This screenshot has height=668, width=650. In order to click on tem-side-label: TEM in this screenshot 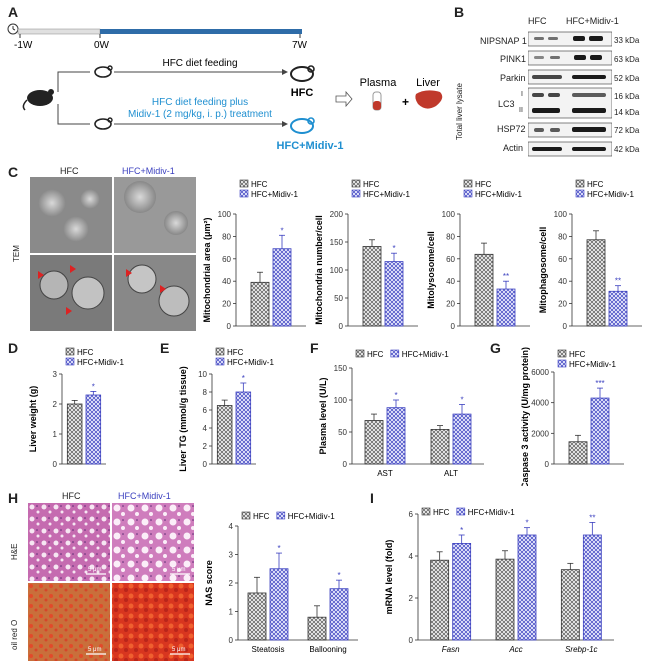, I will do `click(16, 253)`.